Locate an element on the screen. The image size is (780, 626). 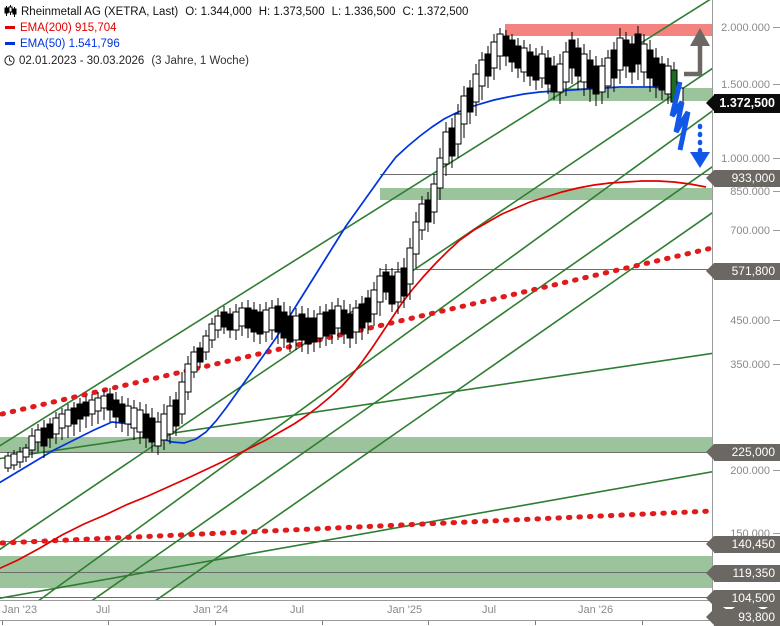
date-axis: Jan '23 Jul Jan '24 Jul Jan '25 Jul Jan '26 is located at coordinates (390, 612).